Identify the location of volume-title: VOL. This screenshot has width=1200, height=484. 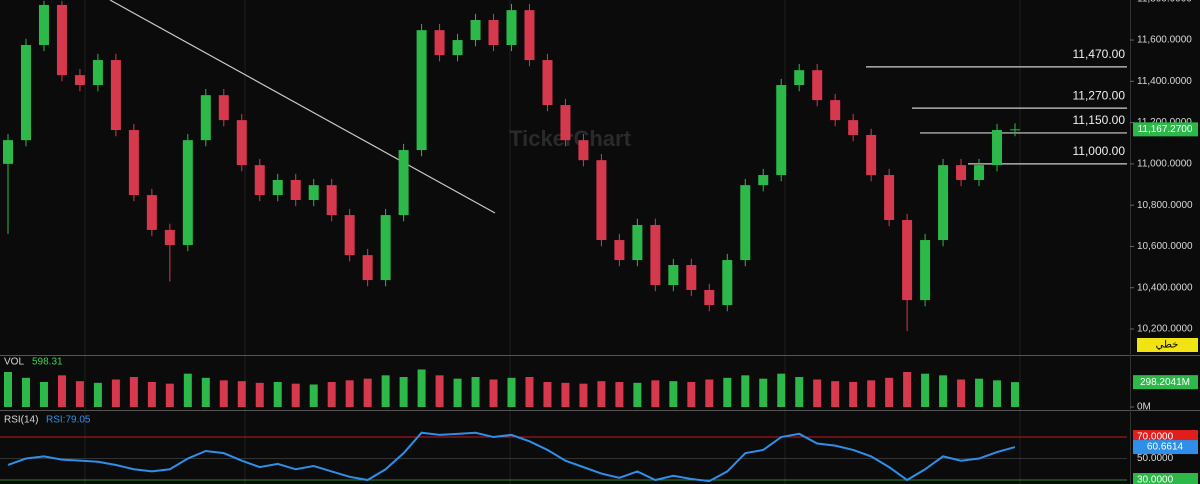
(14, 362).